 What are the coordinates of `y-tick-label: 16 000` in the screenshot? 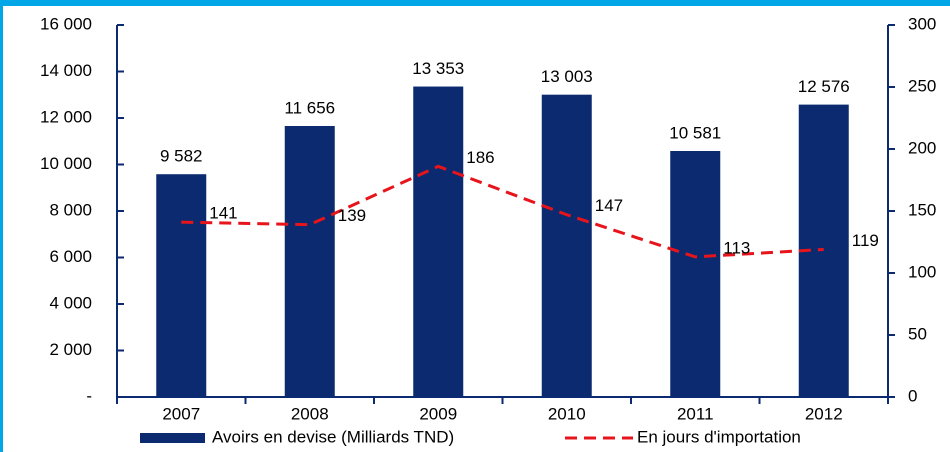 It's located at (66, 23).